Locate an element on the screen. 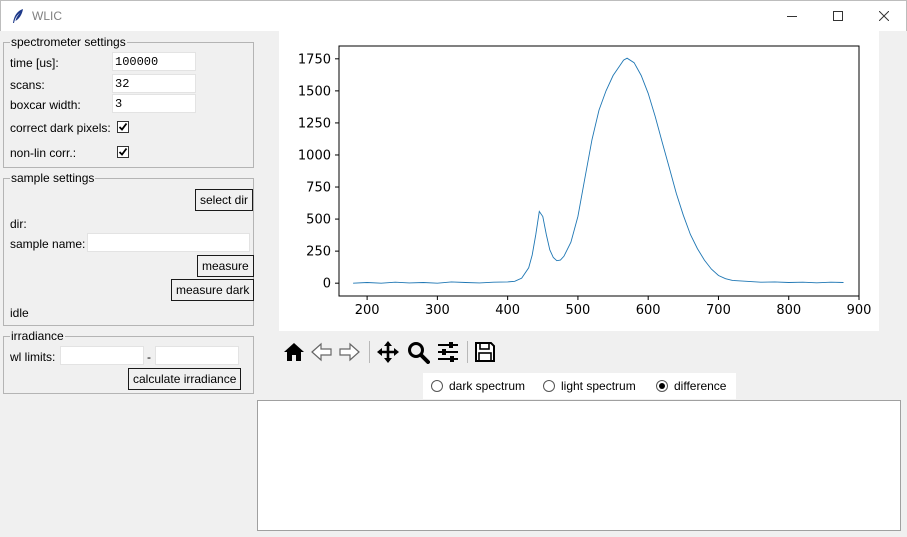 Image resolution: width=907 pixels, height=537 pixels. difference-radio is located at coordinates (662, 386).